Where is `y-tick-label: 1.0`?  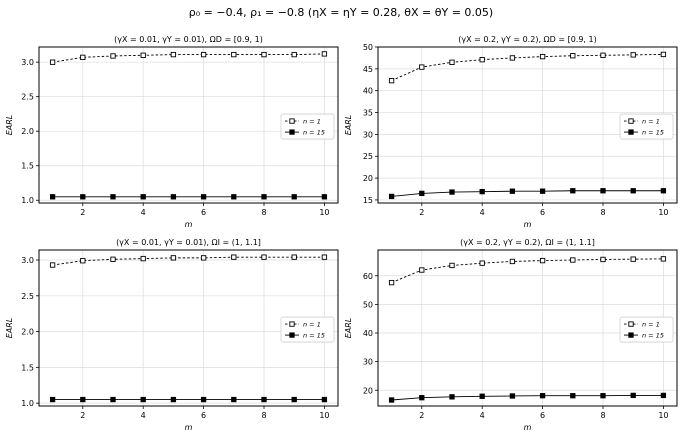 y-tick-label: 1.0 is located at coordinates (27, 403).